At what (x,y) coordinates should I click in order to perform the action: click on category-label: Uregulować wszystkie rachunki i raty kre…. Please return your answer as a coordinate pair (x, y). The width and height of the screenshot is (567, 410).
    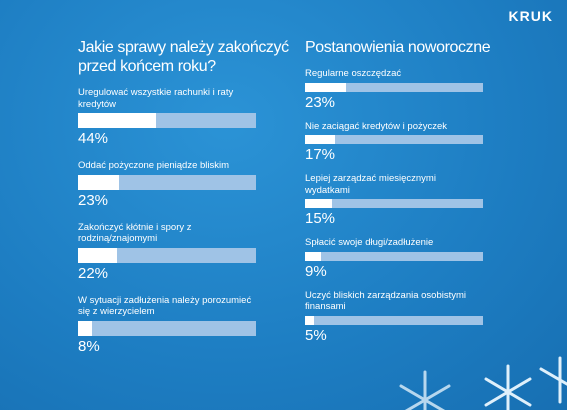
    Looking at the image, I should click on (156, 98).